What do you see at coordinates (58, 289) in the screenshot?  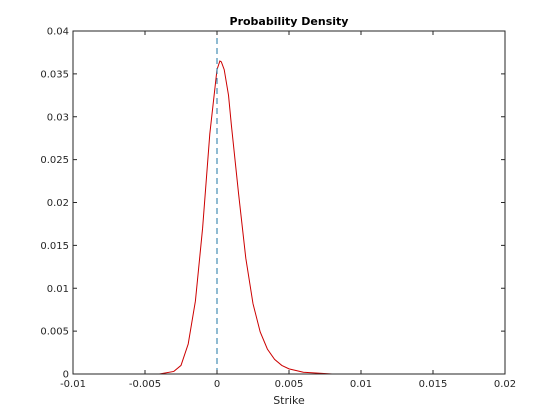 I see `y-tick-label: 0.01` at bounding box center [58, 289].